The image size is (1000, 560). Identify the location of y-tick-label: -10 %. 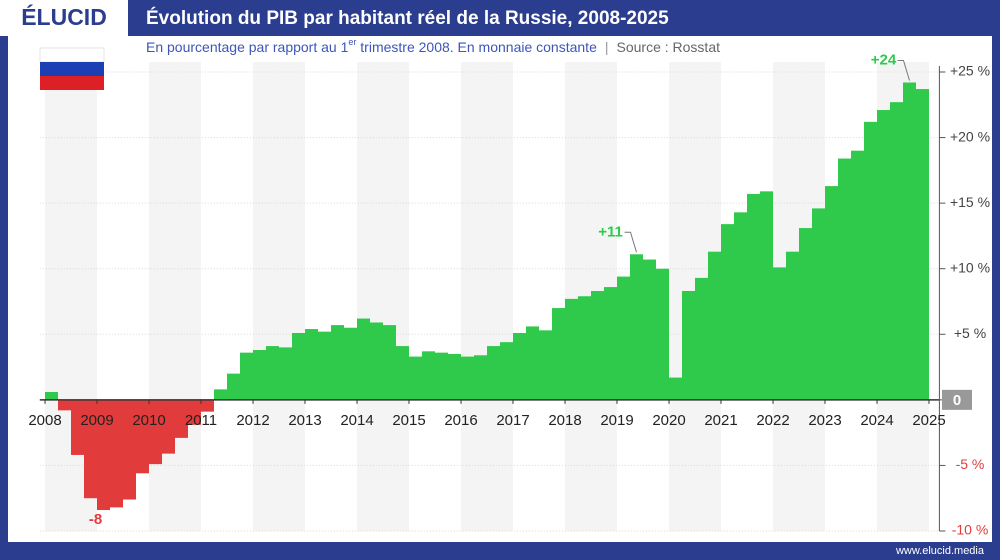
(970, 530).